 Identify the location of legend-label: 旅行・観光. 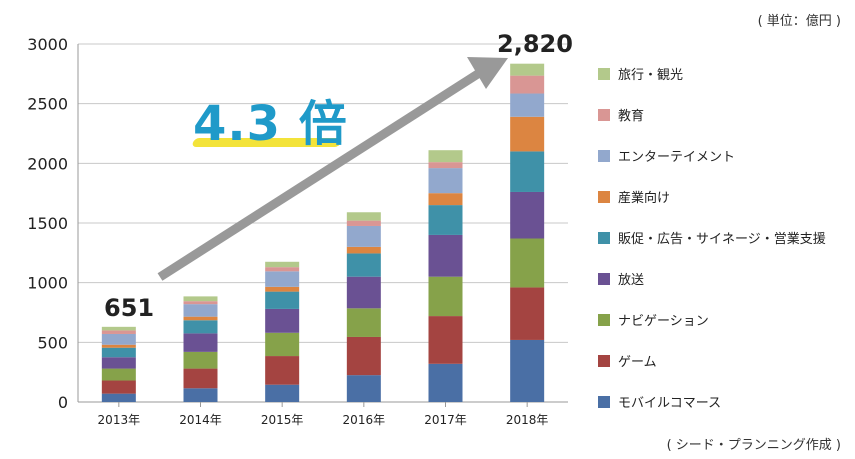
(651, 75).